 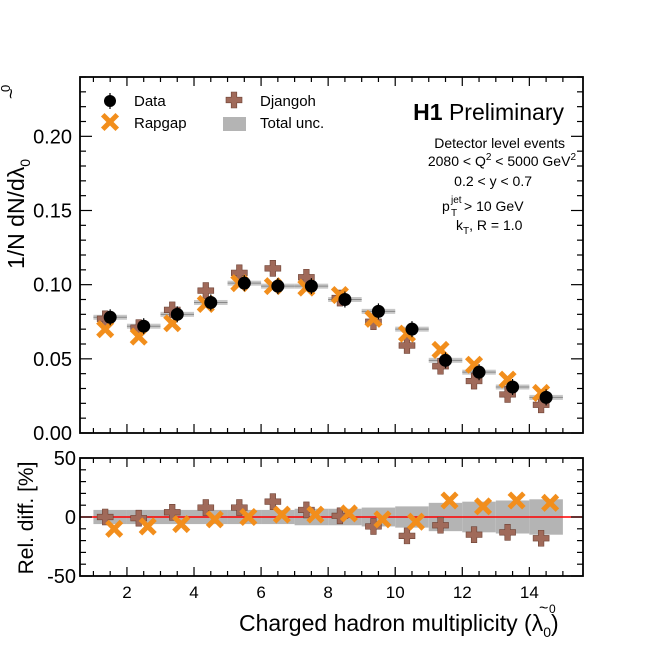 What do you see at coordinates (493, 181) in the screenshot?
I see `annotation-y-range: 0.2 < y < 0.7` at bounding box center [493, 181].